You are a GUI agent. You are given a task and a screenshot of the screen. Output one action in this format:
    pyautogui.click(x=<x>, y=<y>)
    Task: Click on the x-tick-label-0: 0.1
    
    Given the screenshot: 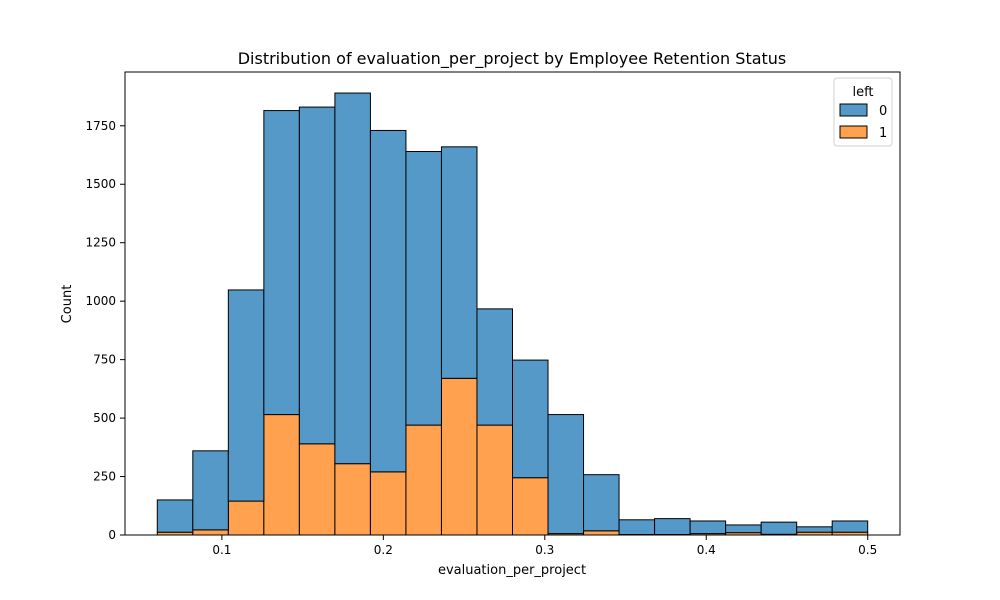 What is the action you would take?
    pyautogui.click(x=221, y=550)
    